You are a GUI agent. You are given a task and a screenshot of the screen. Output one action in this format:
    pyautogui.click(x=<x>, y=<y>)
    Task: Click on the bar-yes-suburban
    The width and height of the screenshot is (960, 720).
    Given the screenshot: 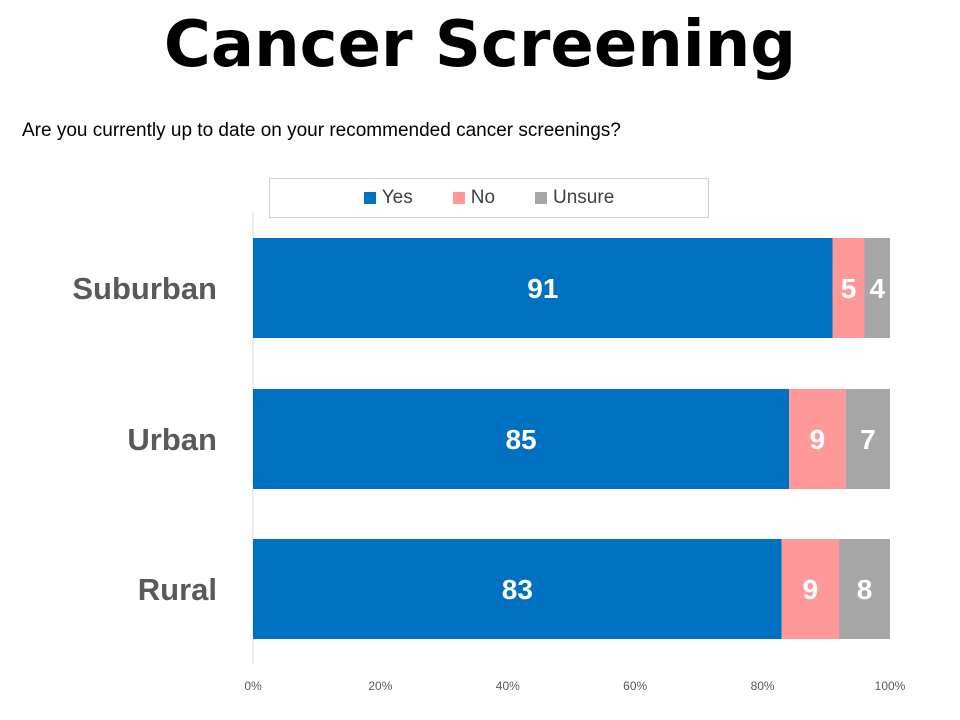 What is the action you would take?
    pyautogui.click(x=543, y=288)
    